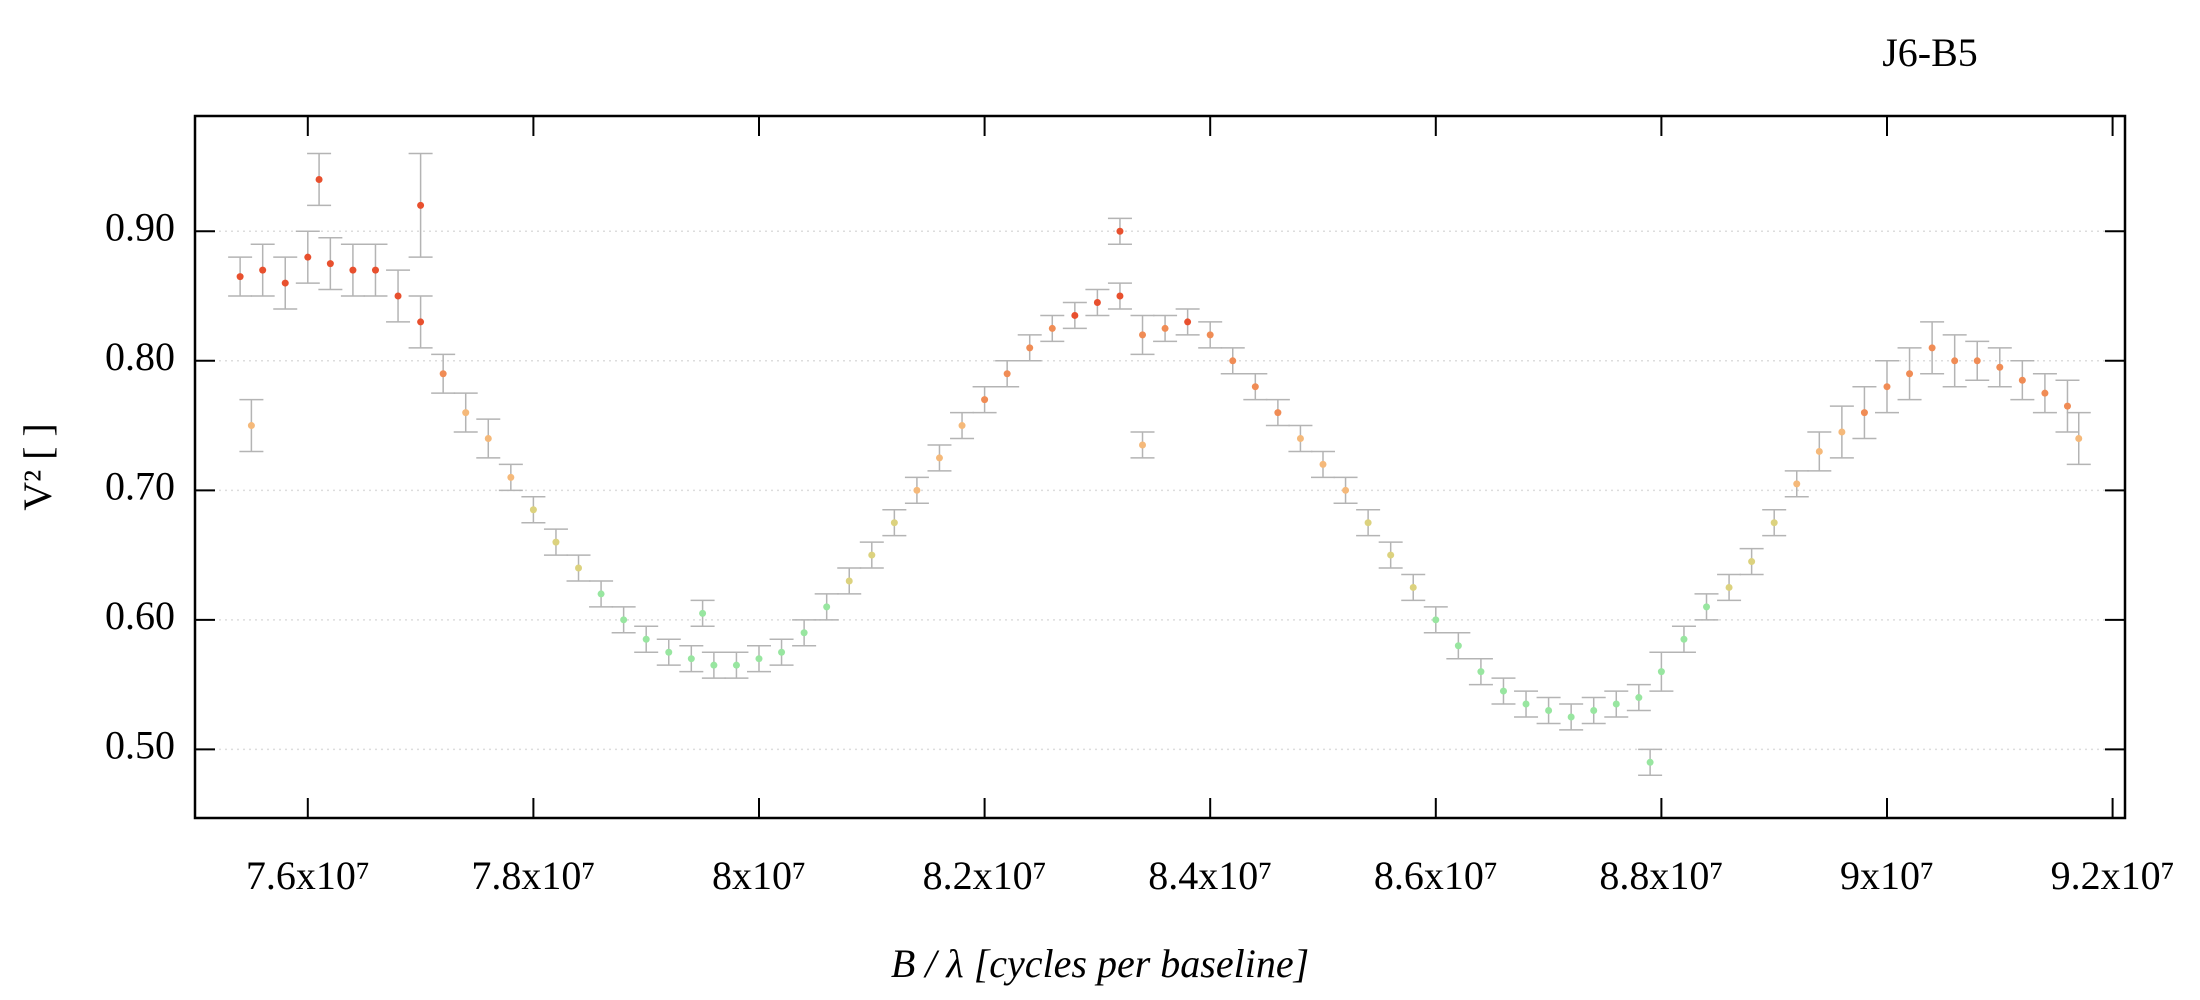 The width and height of the screenshot is (2200, 1000). I want to click on y-axis-label: V² [ ], so click(37, 467).